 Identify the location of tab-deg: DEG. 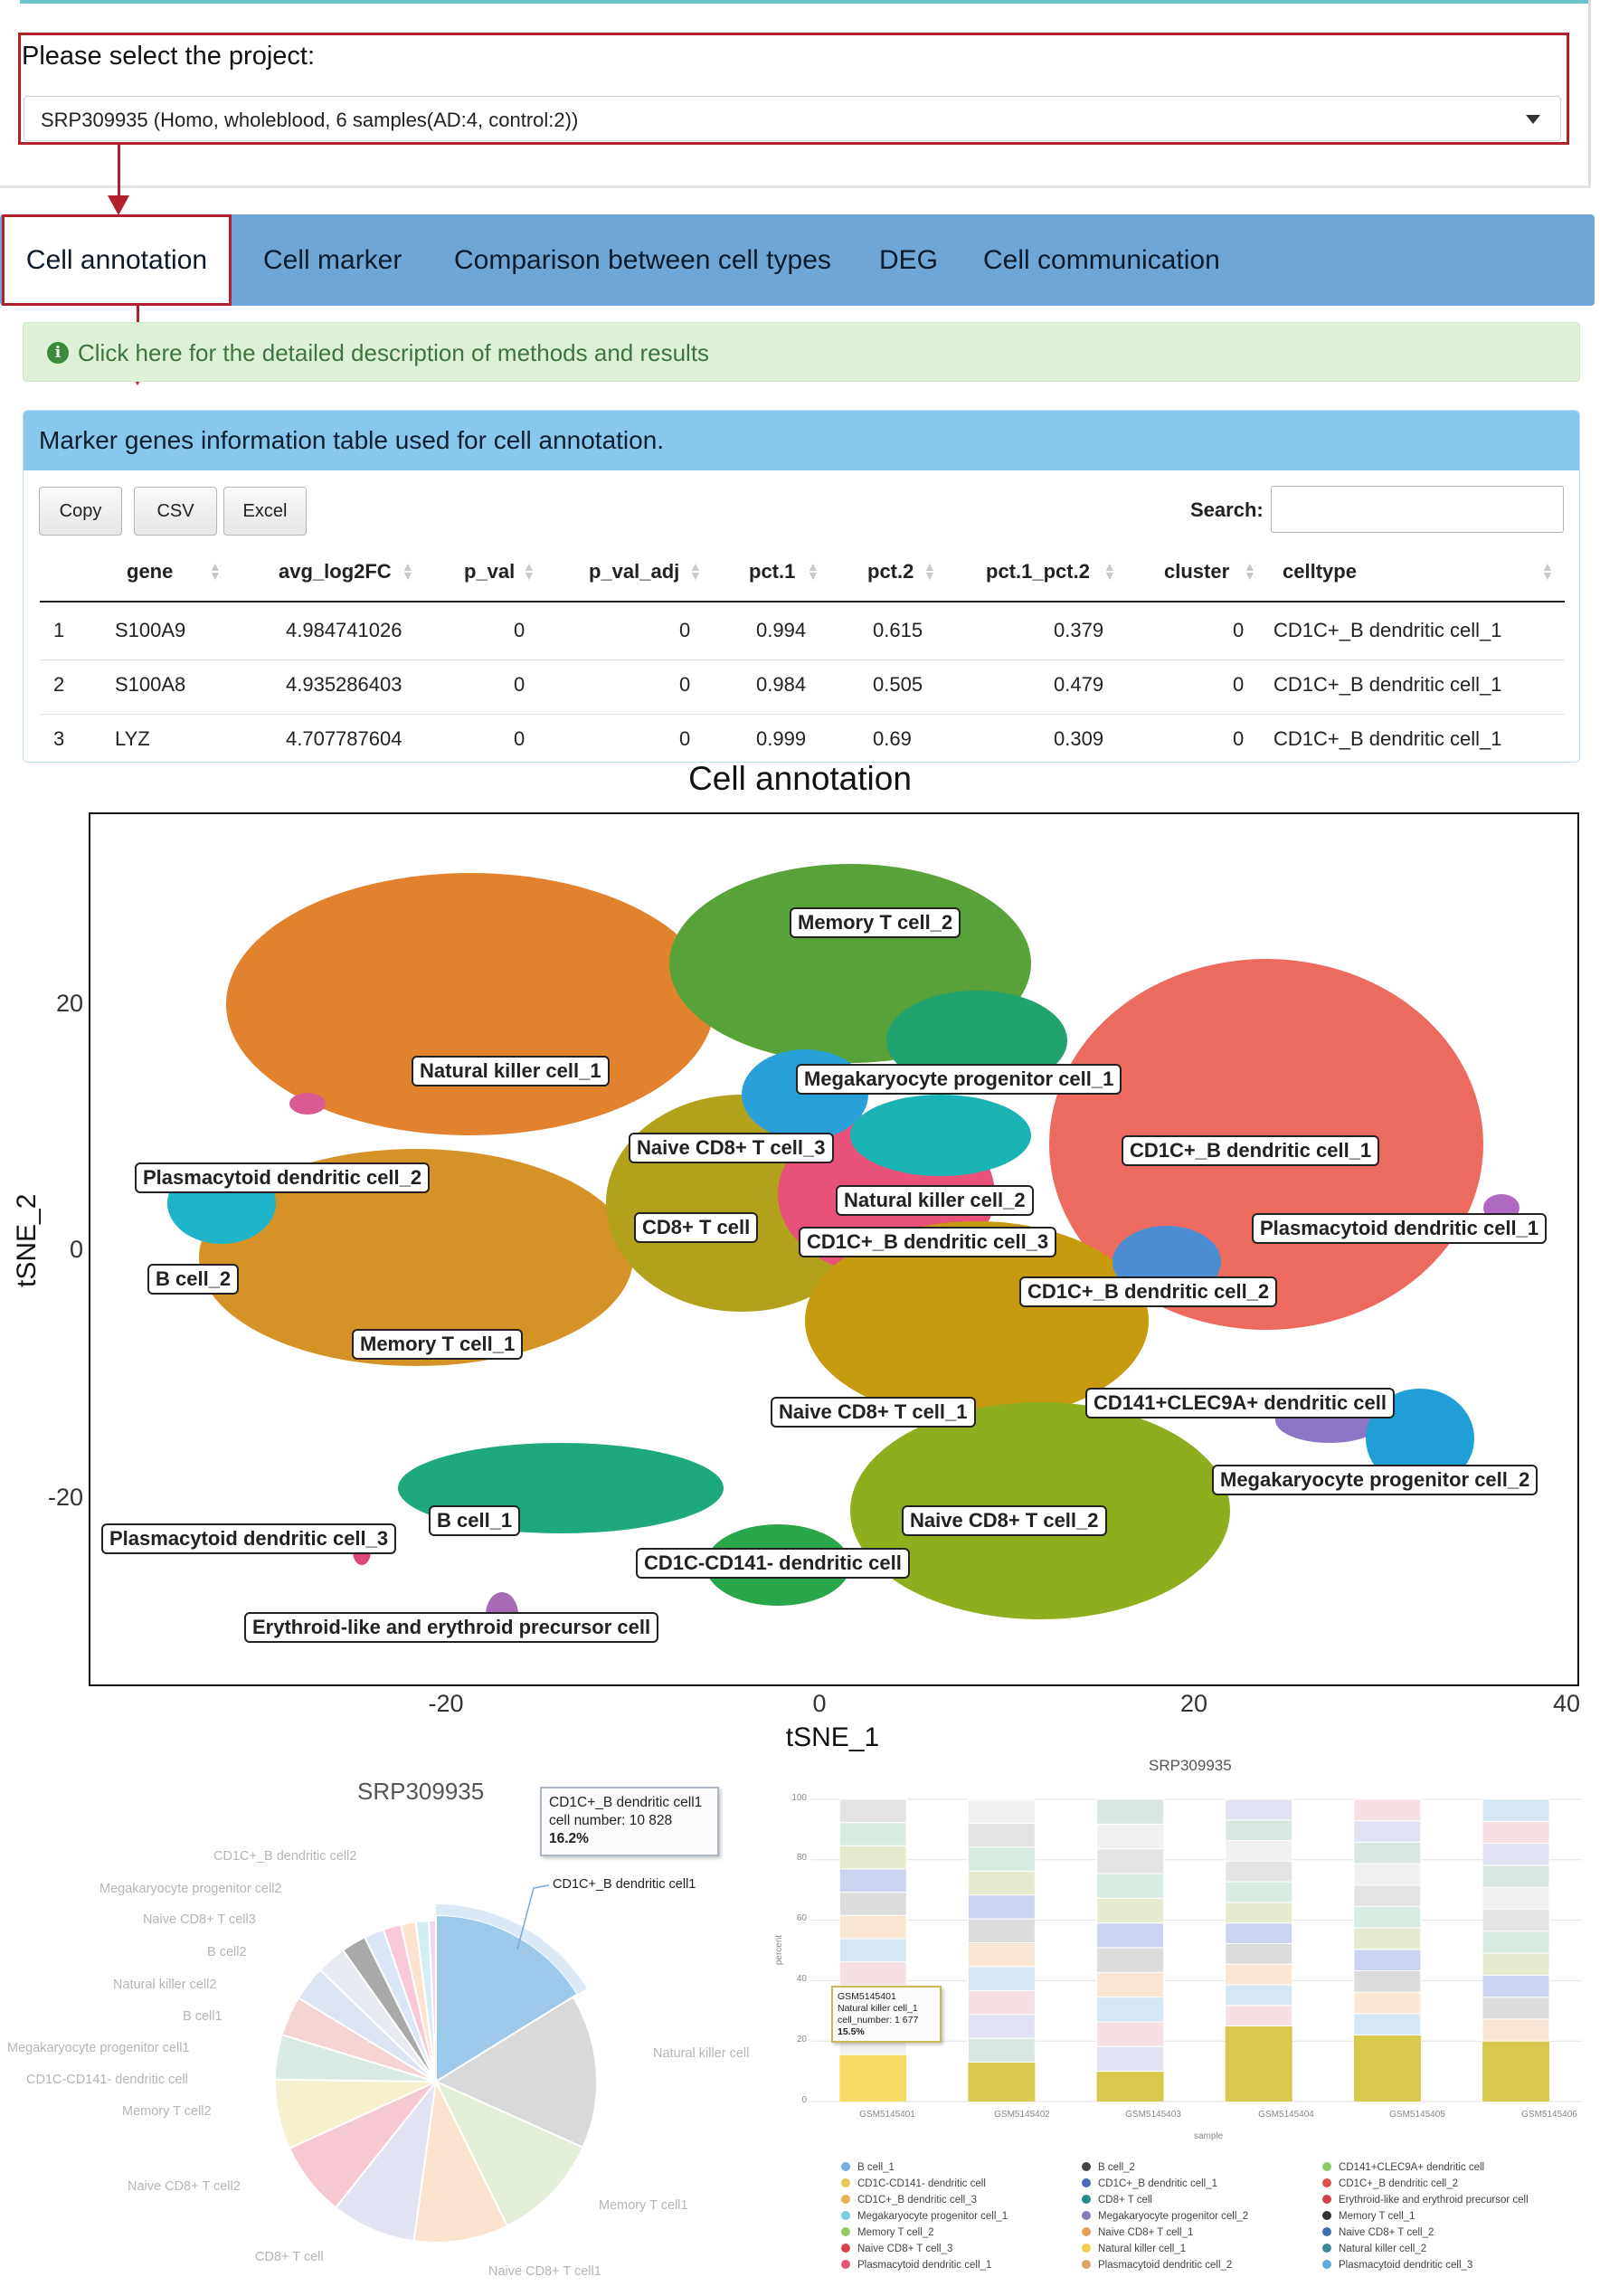
(909, 260).